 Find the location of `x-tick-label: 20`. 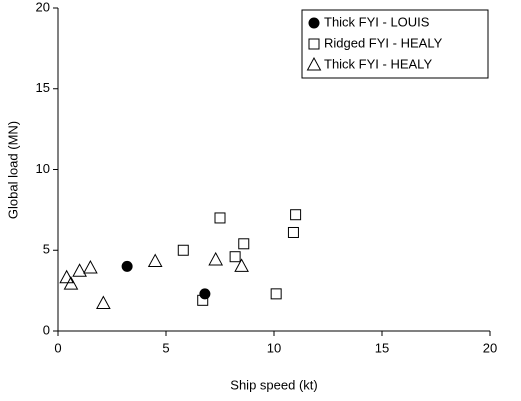

x-tick-label: 20 is located at coordinates (490, 347).